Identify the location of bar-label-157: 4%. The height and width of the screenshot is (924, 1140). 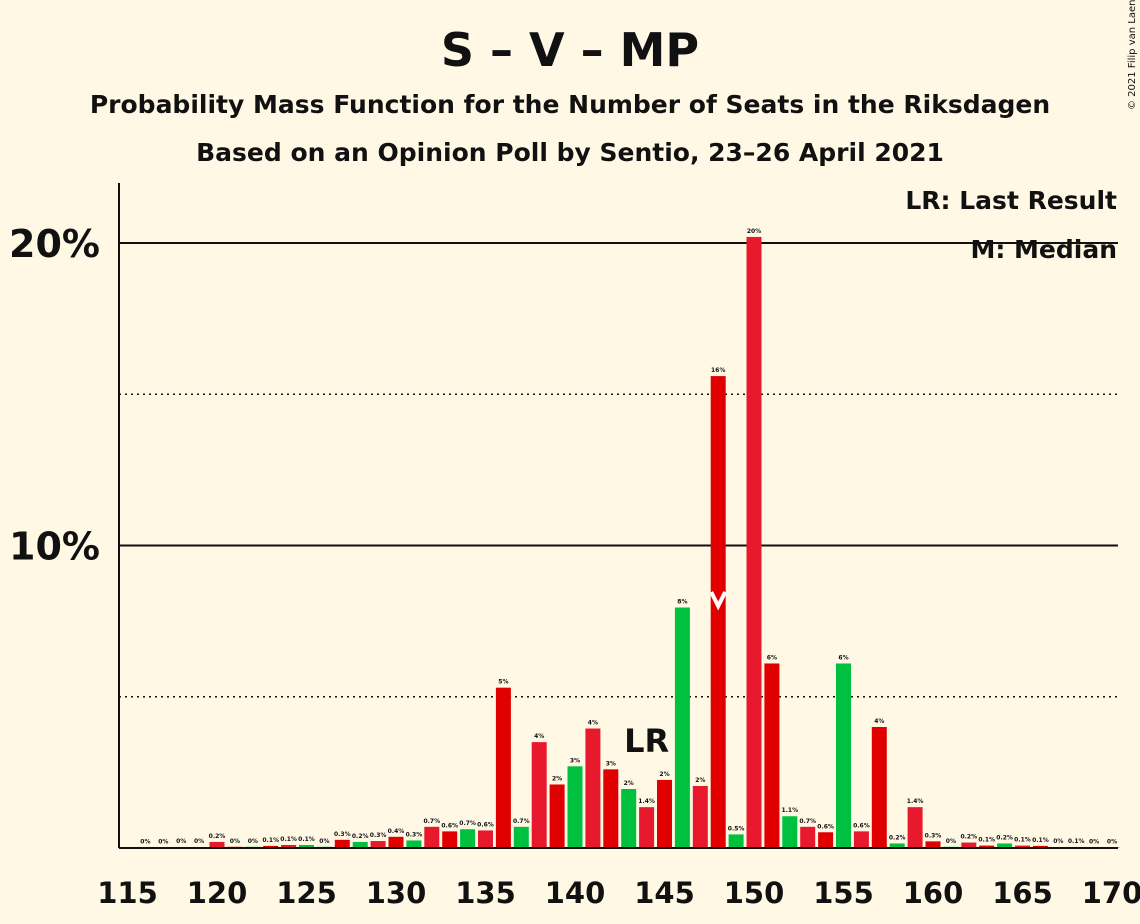
(879, 721).